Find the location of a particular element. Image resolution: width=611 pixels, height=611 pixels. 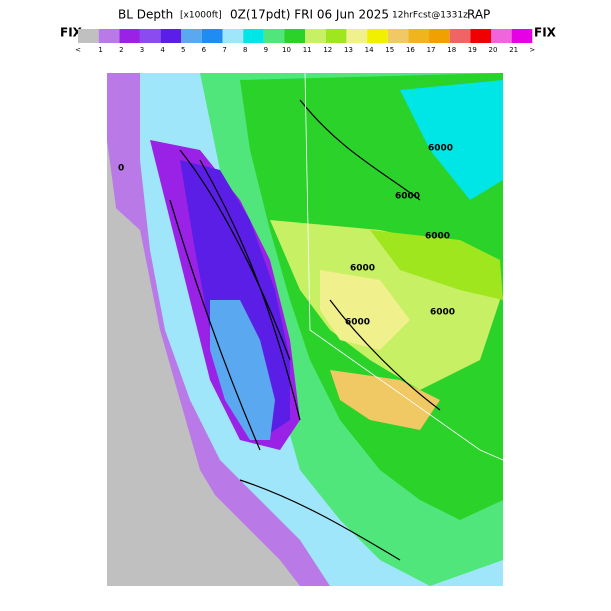

fix-left: FIX is located at coordinates (71, 33).